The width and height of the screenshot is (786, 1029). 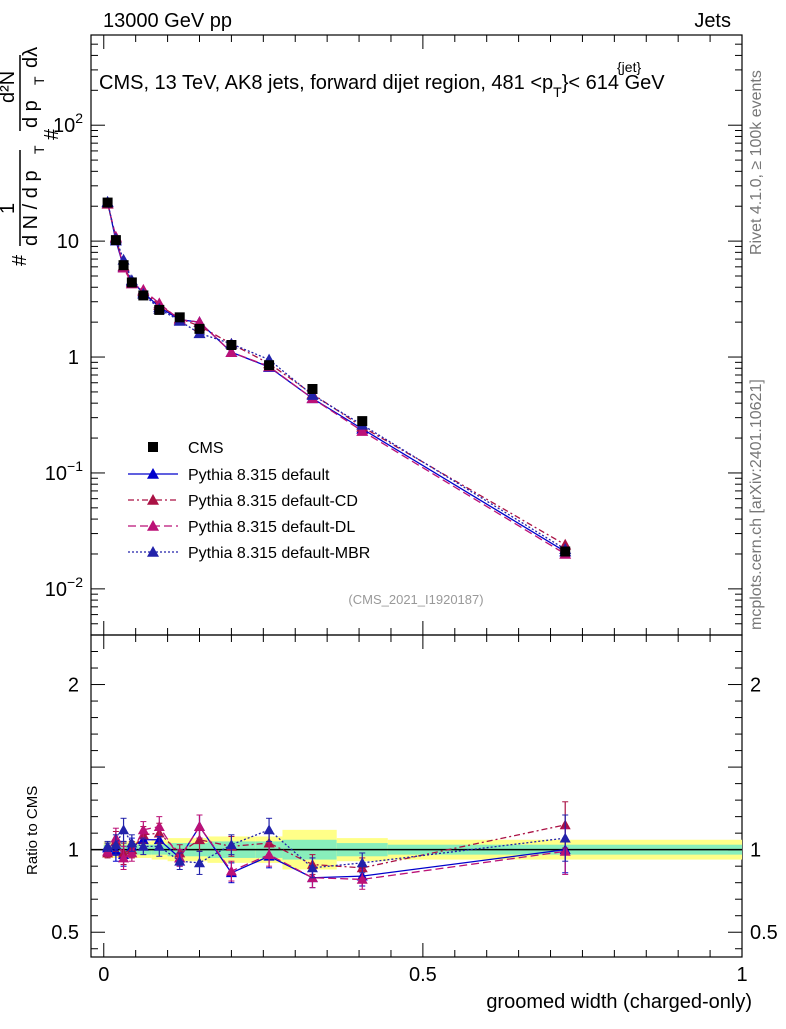 I want to click on y-tick-label: 10², so click(x=68, y=123).